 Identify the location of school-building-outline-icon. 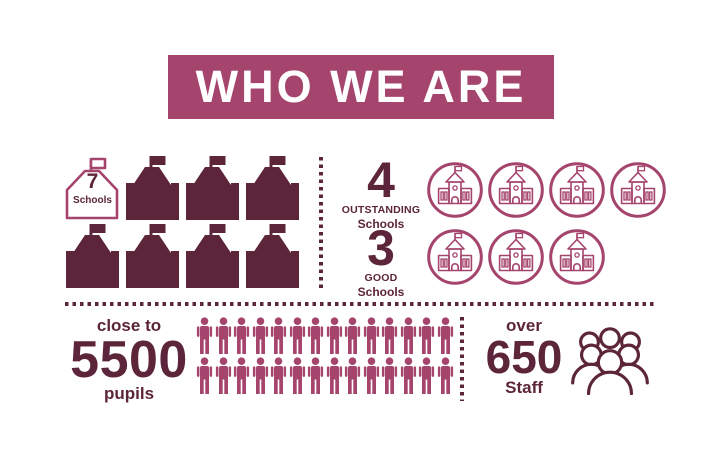
(92, 188).